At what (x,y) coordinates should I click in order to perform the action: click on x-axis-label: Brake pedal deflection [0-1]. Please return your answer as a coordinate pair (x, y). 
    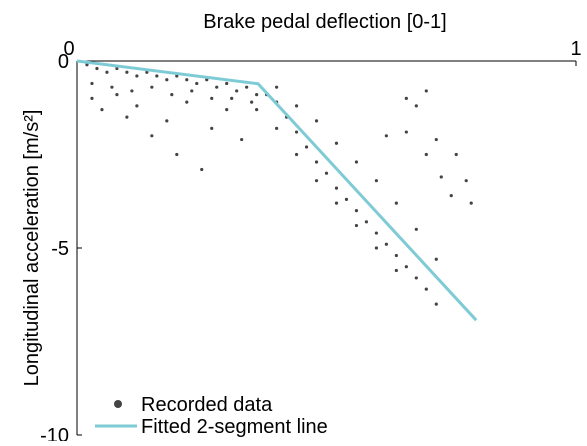
    Looking at the image, I should click on (325, 22).